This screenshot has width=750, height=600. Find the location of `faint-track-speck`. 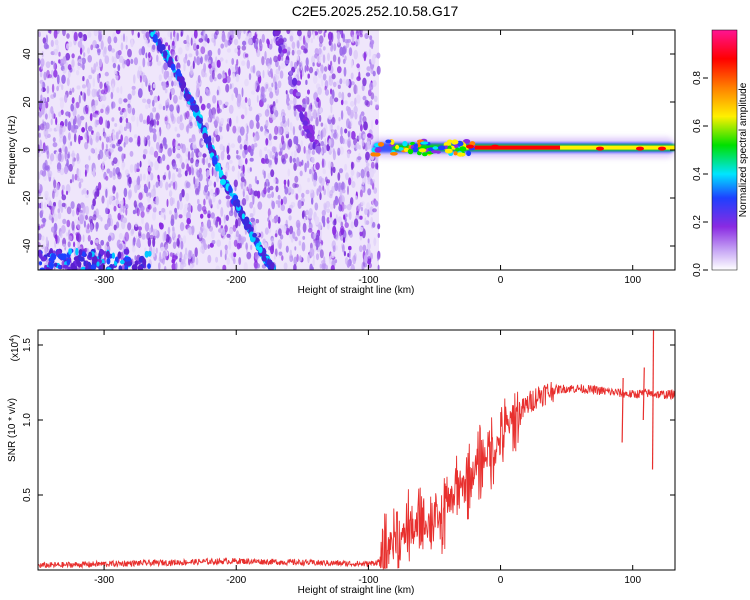

faint-track-speck is located at coordinates (310, 127).